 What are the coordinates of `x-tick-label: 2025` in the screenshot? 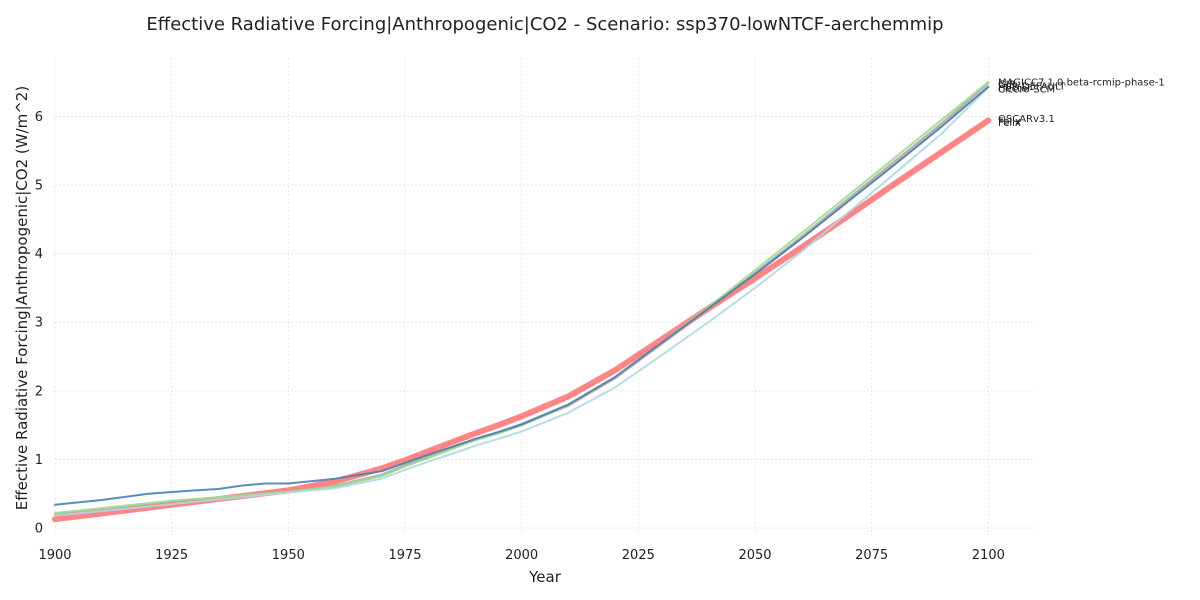 It's located at (638, 555).